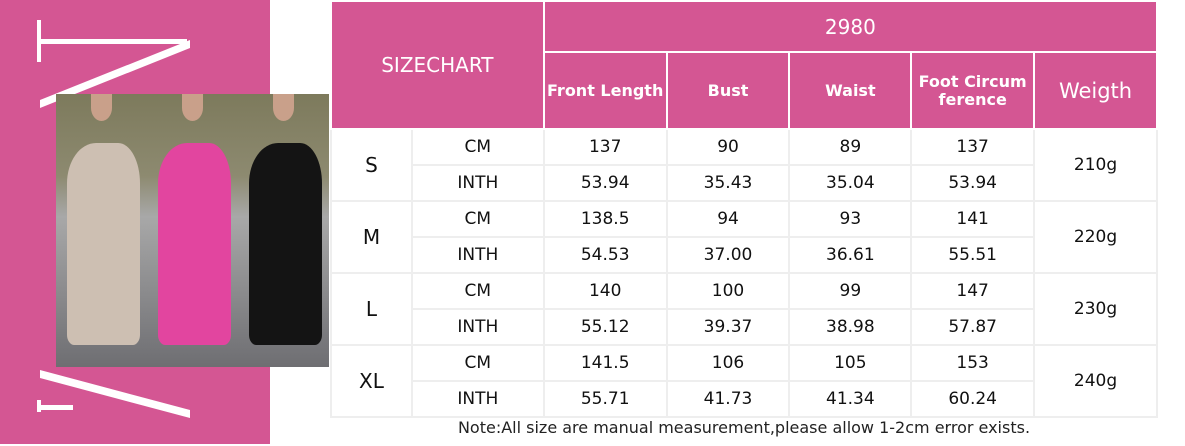 The image size is (1185, 446). I want to click on measurement-cell: 38.98, so click(850, 327).